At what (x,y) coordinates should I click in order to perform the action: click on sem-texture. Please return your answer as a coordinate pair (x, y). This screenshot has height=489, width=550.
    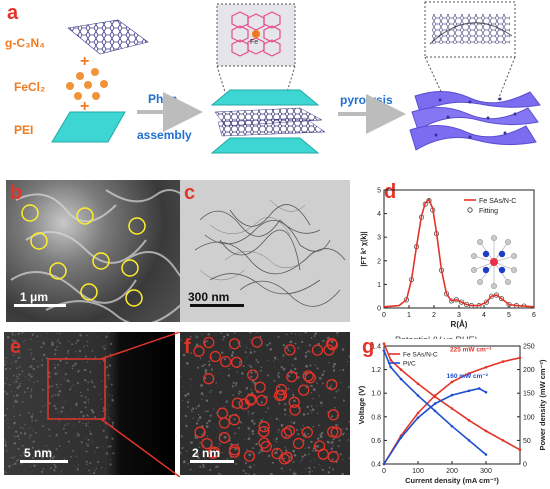
    Looking at the image, I should click on (104, 255).